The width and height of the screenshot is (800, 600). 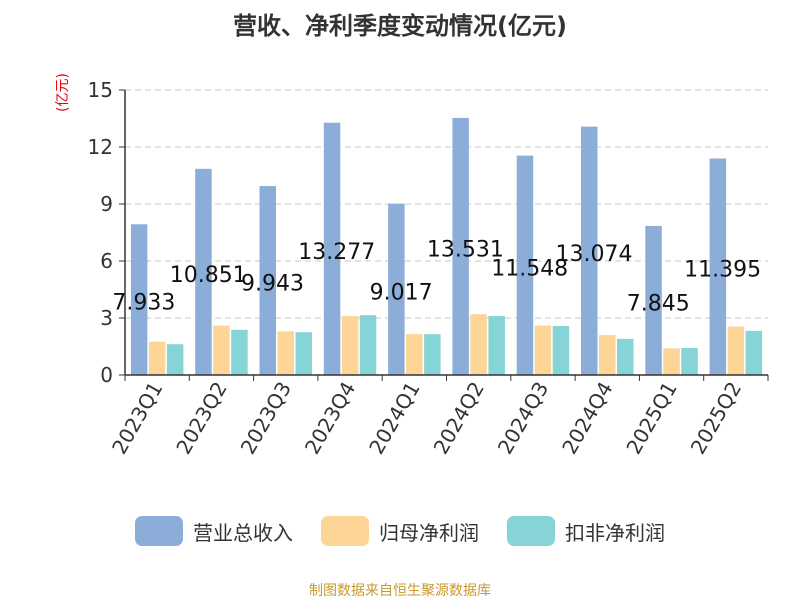 I want to click on data-label: 11.395, so click(x=722, y=270).